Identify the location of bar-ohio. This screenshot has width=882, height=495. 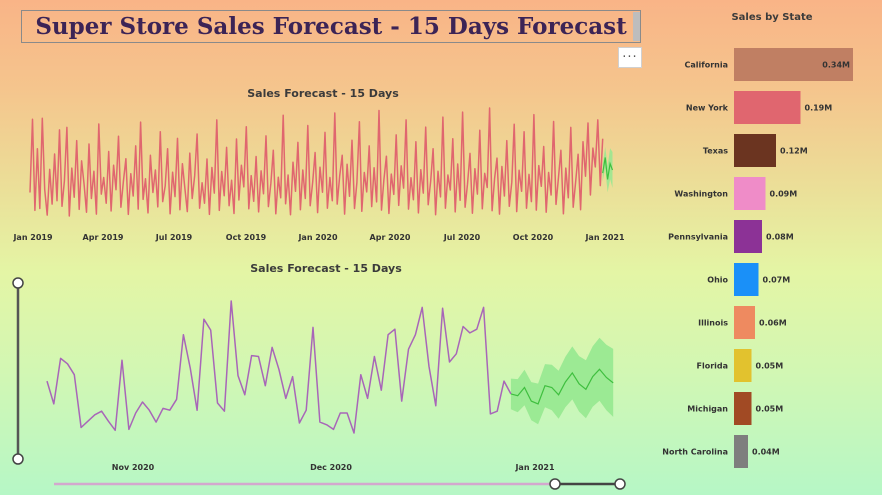
(746, 279).